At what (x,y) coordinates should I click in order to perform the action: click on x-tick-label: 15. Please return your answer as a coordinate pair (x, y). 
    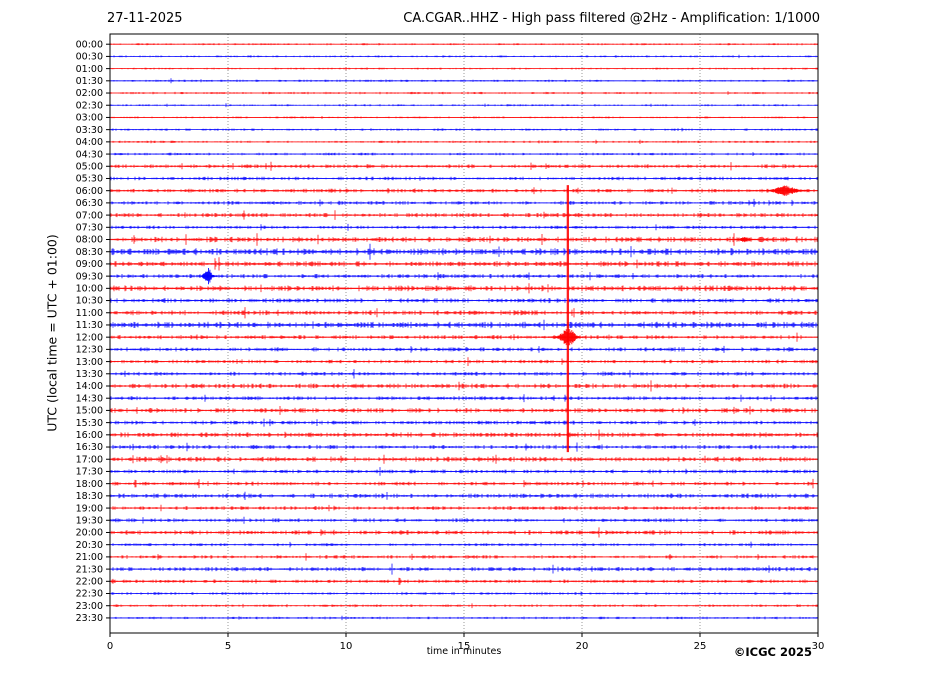
    Looking at the image, I should click on (464, 646).